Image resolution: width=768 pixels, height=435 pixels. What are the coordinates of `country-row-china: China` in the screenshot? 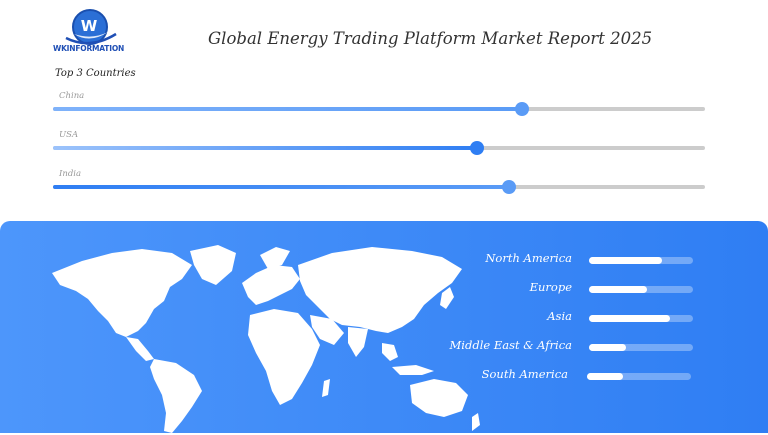 It's located at (379, 104).